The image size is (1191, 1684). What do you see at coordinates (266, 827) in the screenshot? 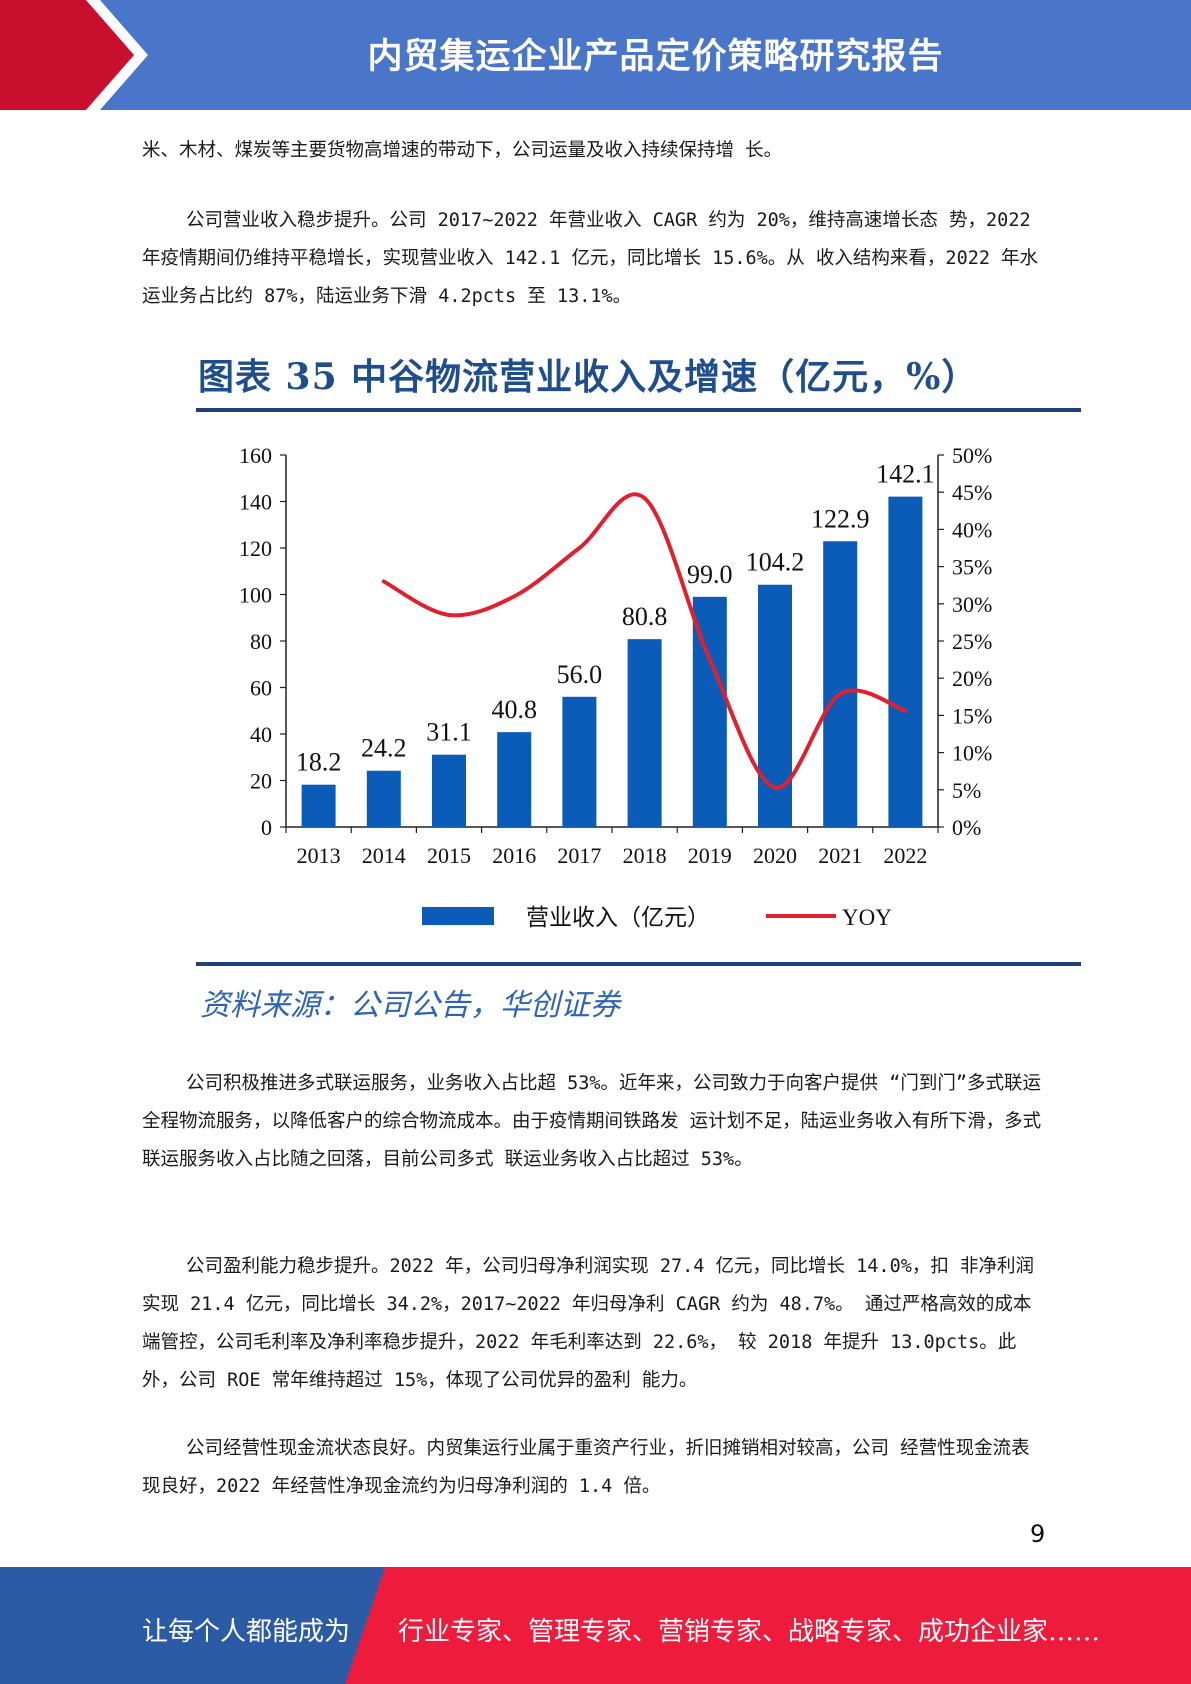
I see `y-tick-label: 0` at bounding box center [266, 827].